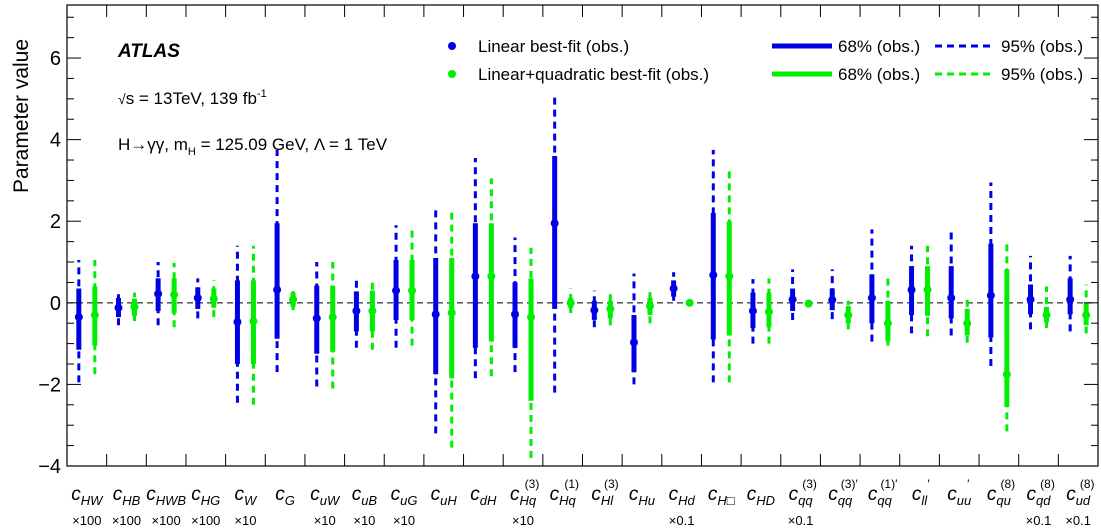  What do you see at coordinates (553, 46) in the screenshot?
I see `legend-label-linear: Linear best-fit (obs.)` at bounding box center [553, 46].